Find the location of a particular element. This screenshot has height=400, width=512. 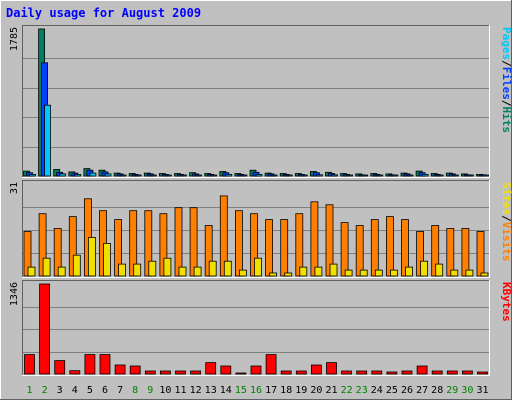

x-tick-label-23: 23 is located at coordinates (362, 390).